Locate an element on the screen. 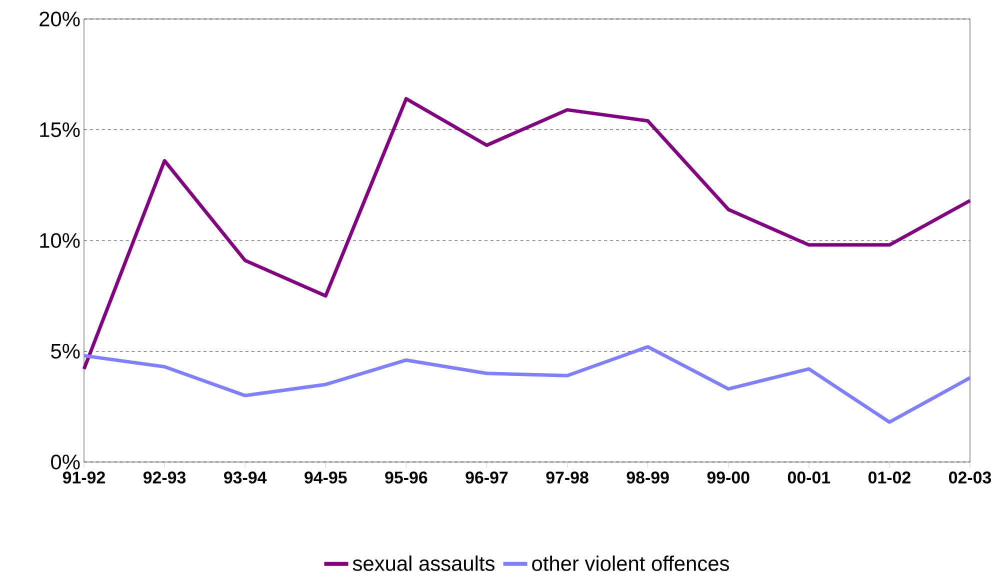 Image resolution: width=991 pixels, height=575 pixels. line-series is located at coordinates (527, 384).